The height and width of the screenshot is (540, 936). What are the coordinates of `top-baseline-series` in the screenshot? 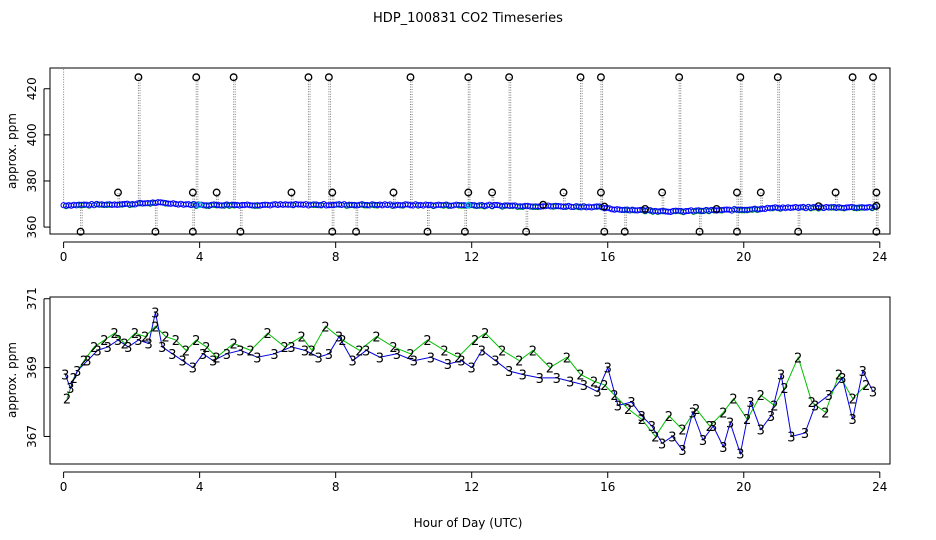 It's located at (469, 207).